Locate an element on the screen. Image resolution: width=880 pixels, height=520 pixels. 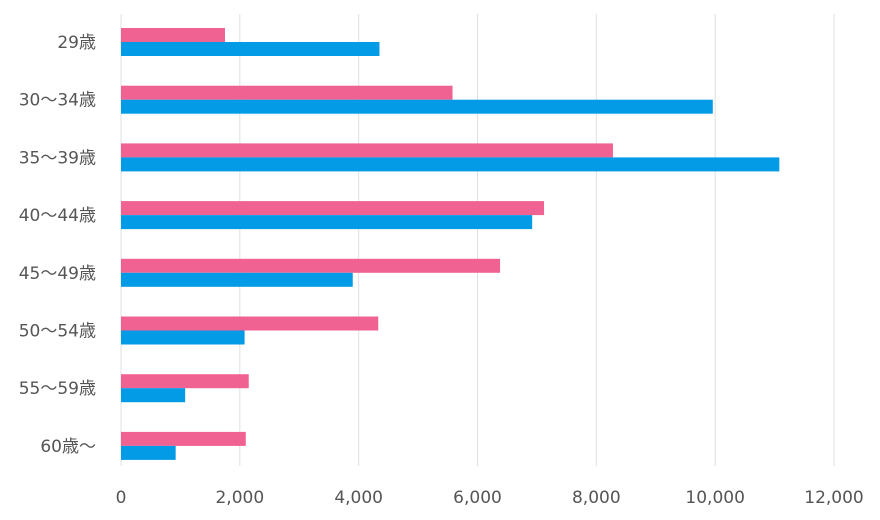
category-label: 55〜59歳 is located at coordinates (57, 389).